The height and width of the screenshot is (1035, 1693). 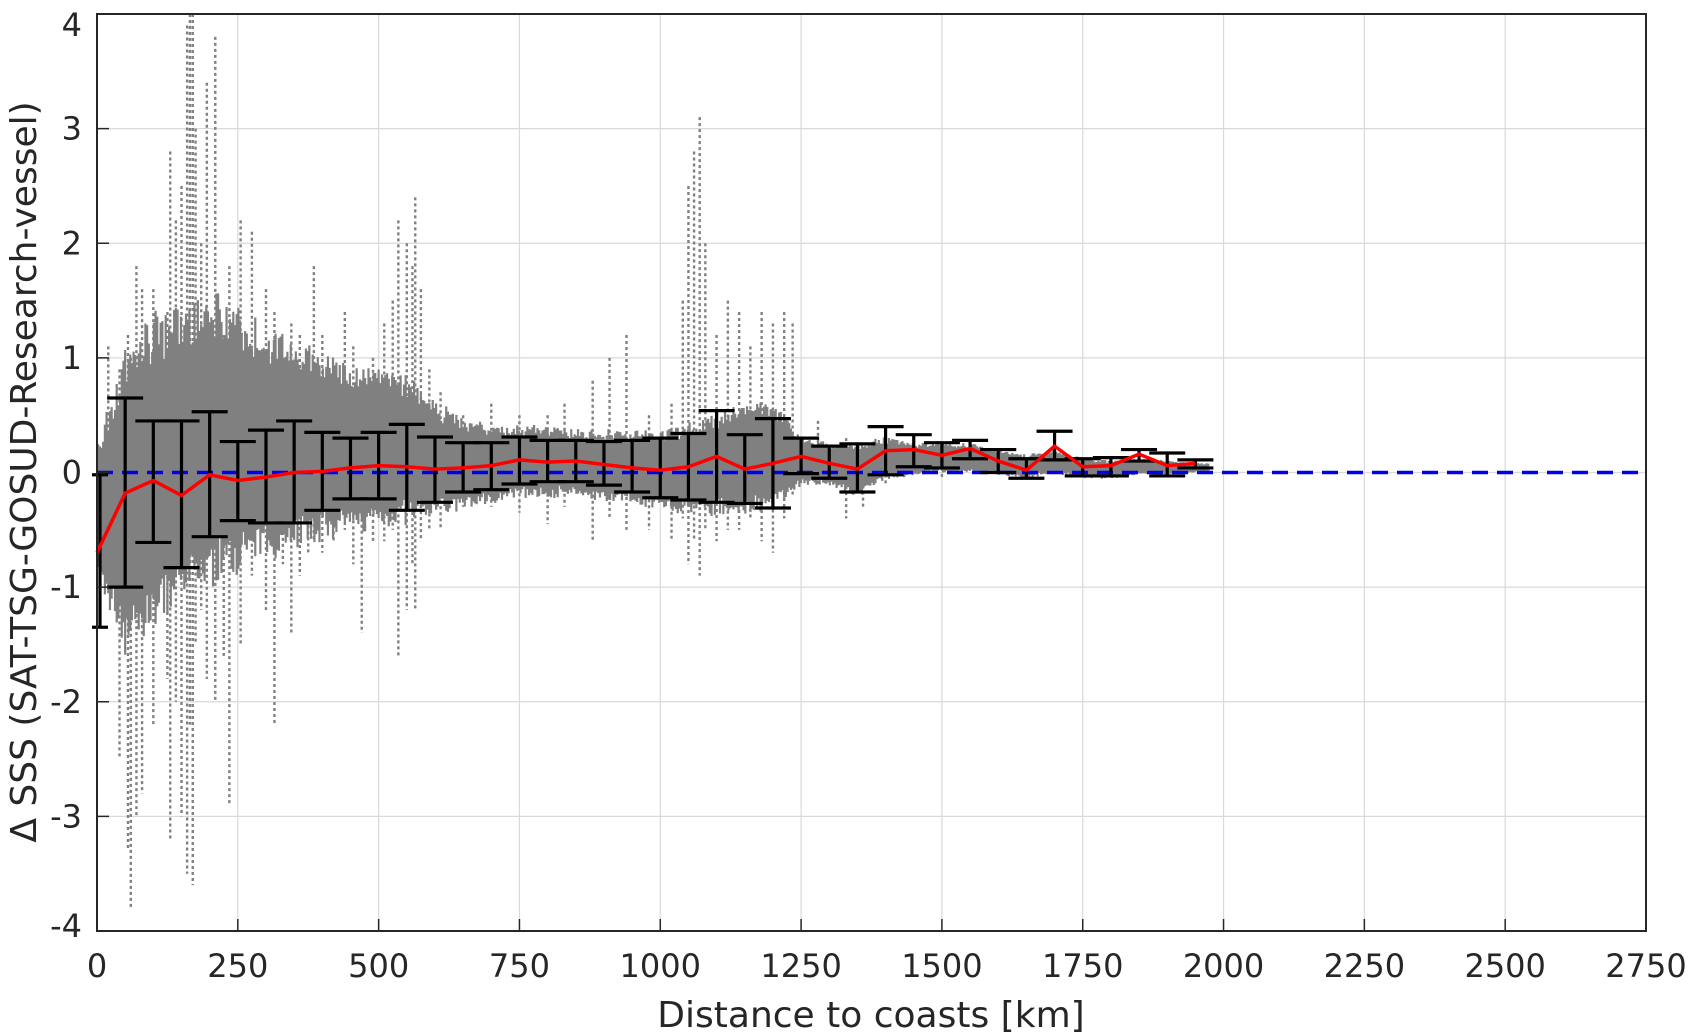 What do you see at coordinates (519, 966) in the screenshot?
I see `x-tick-label: 750` at bounding box center [519, 966].